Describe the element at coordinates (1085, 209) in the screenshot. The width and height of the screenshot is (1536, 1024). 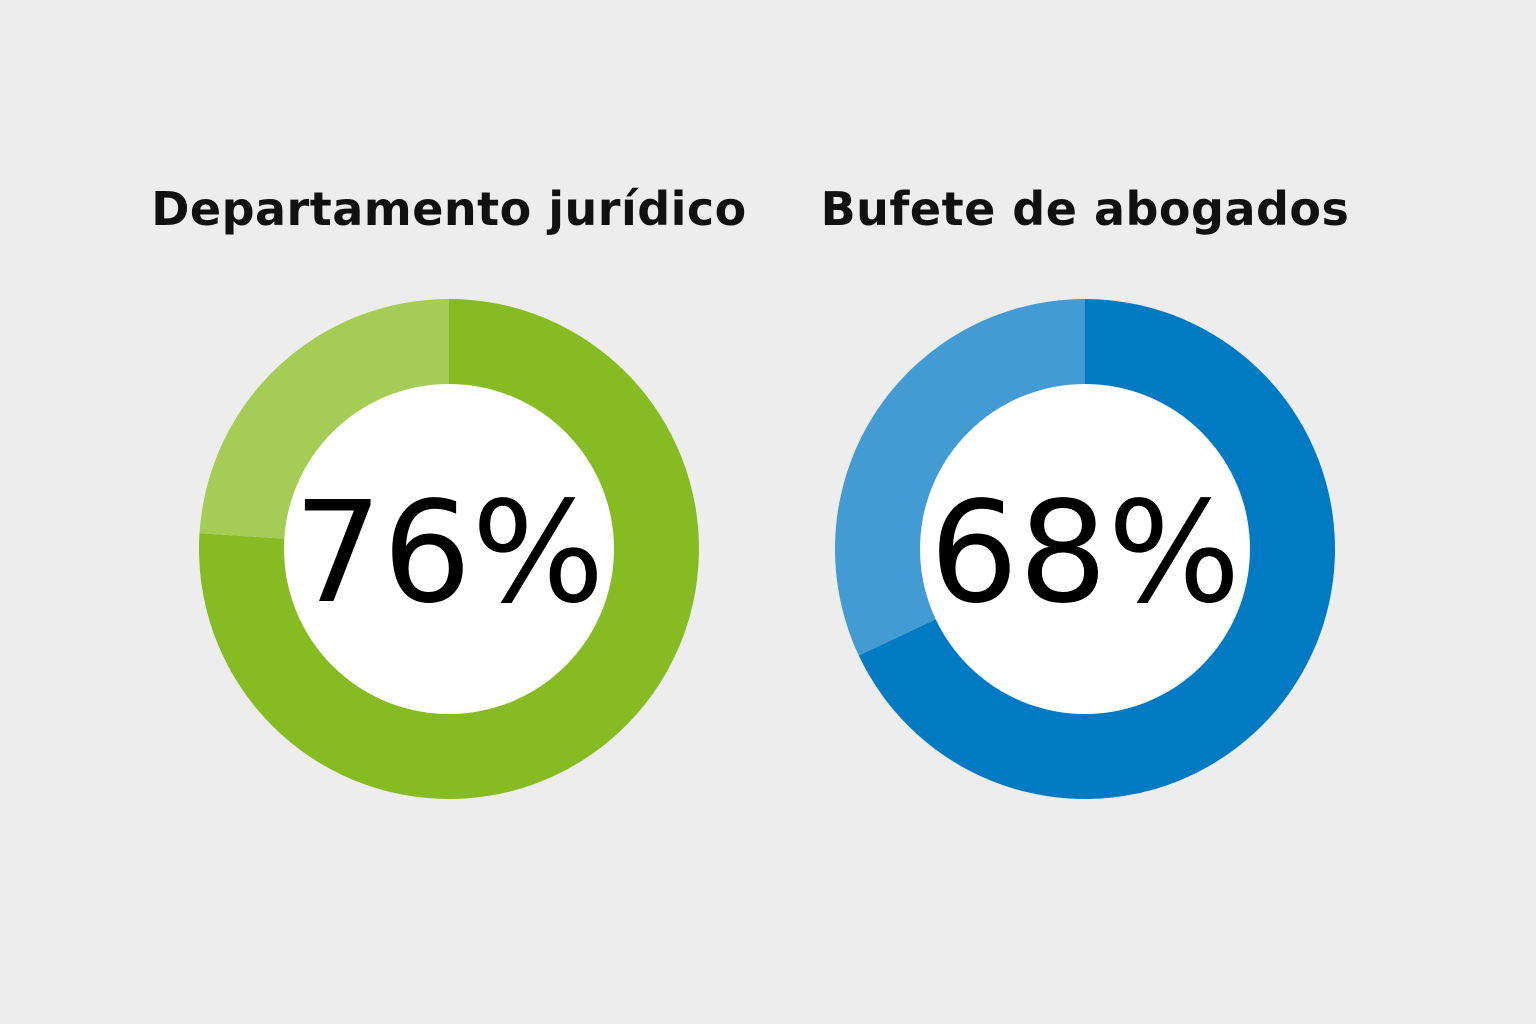
I see `chart-title: Bufete de abogados` at that location.